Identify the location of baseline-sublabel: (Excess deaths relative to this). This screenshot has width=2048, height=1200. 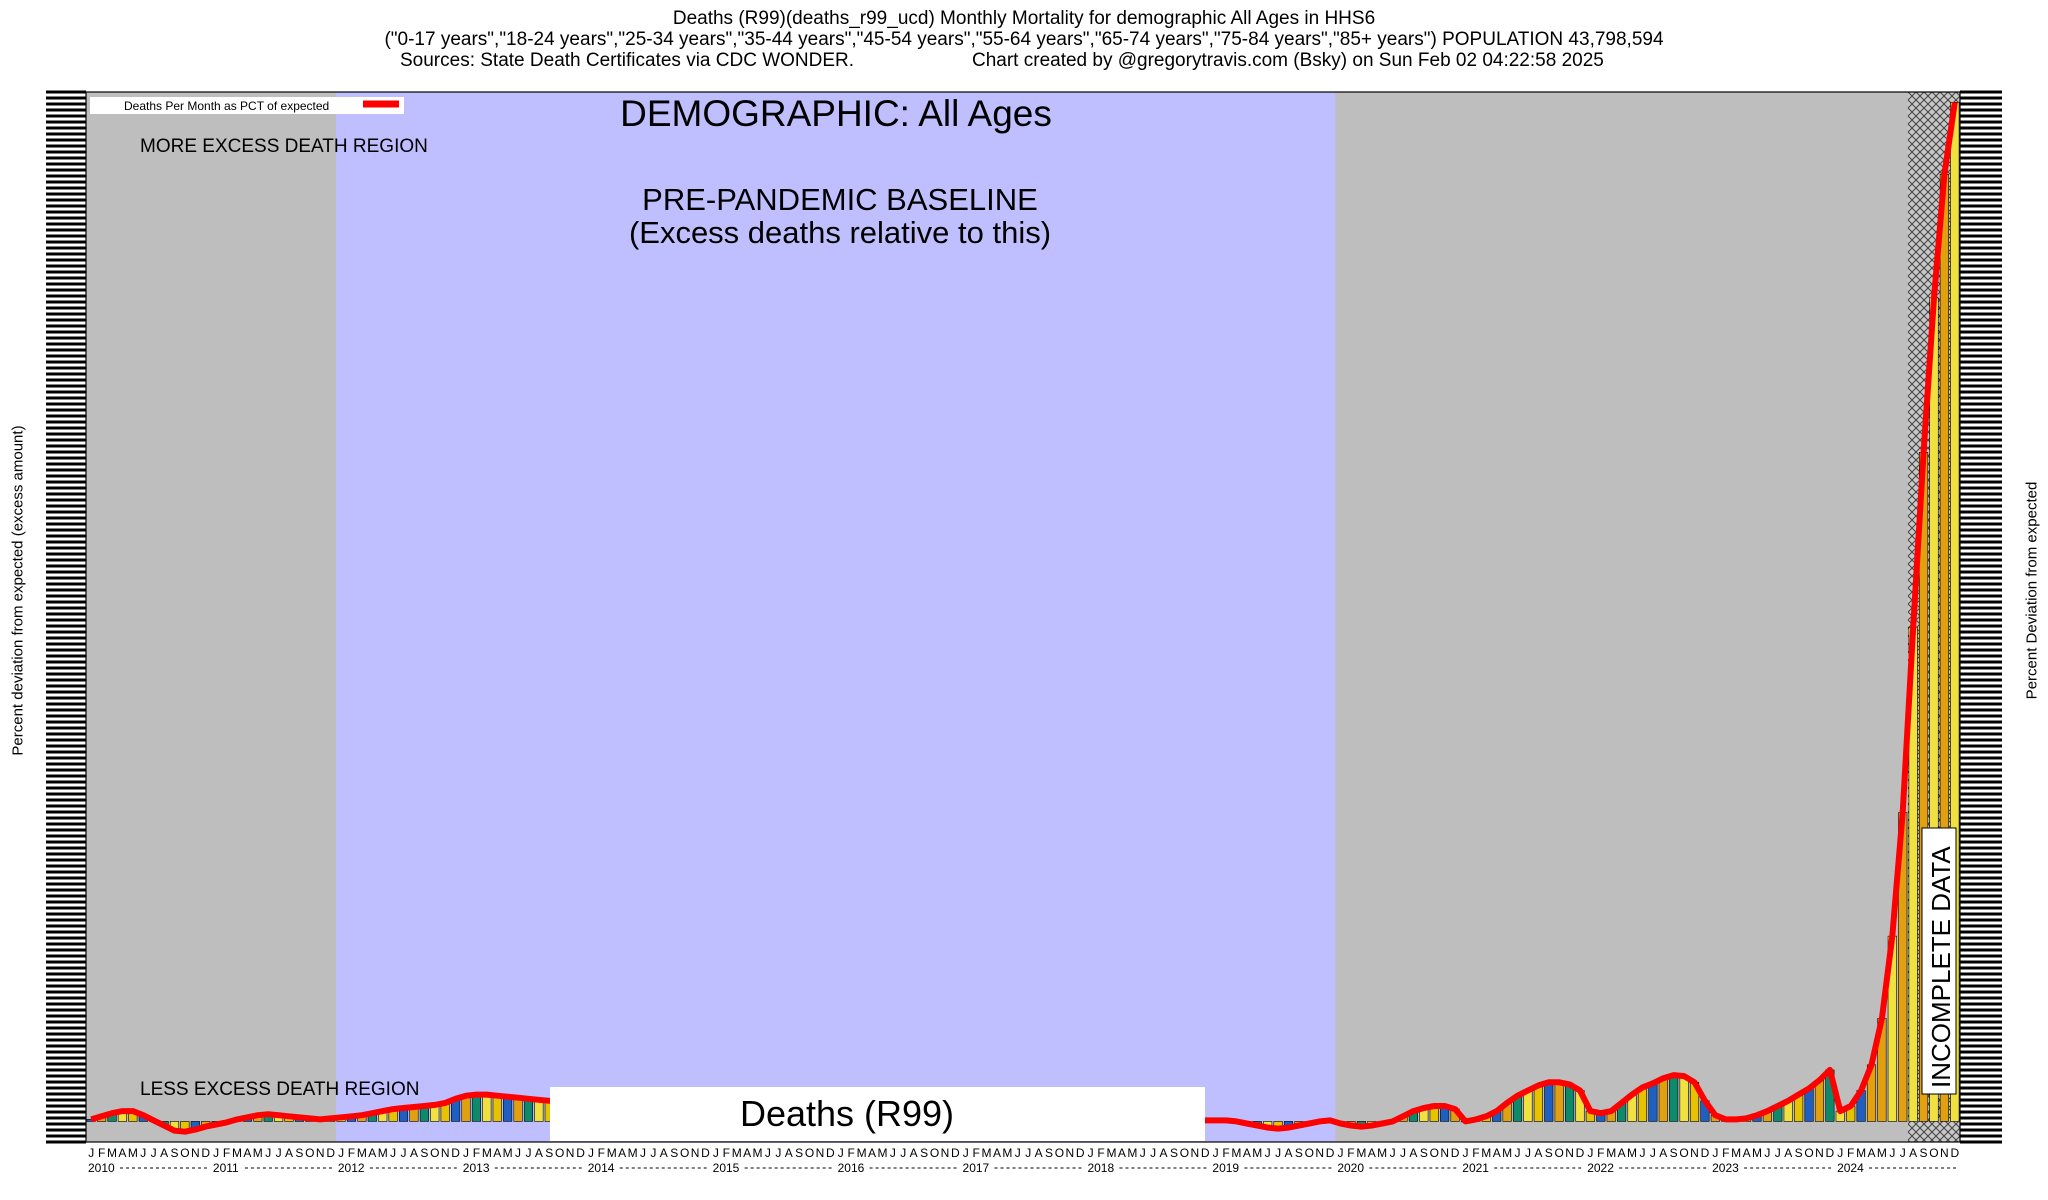
(840, 232).